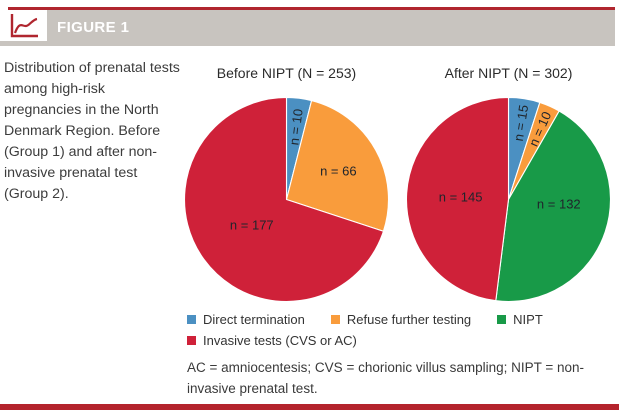 The height and width of the screenshot is (418, 619). What do you see at coordinates (309, 407) in the screenshot?
I see `bottom-accent-rule` at bounding box center [309, 407].